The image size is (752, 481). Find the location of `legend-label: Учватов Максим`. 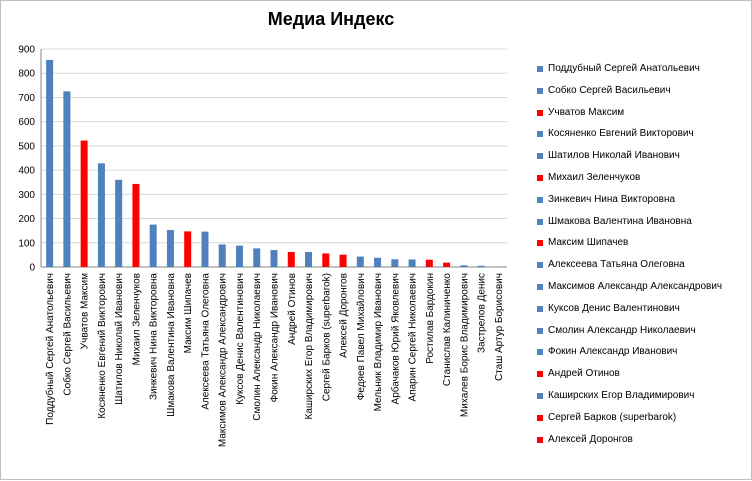

legend-label: Учватов Максим is located at coordinates (586, 113).